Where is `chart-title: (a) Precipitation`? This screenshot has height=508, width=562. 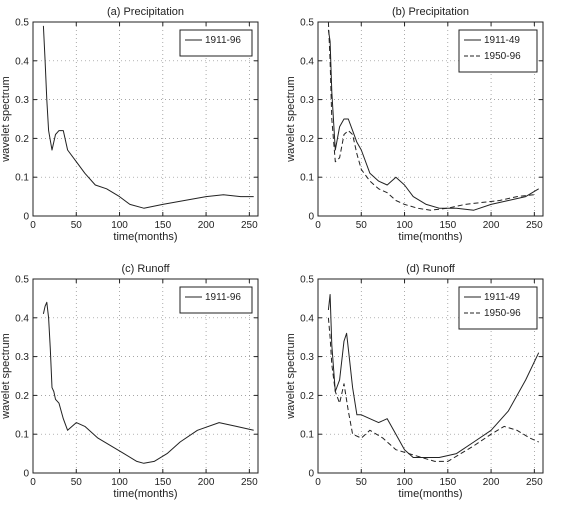 chart-title: (a) Precipitation is located at coordinates (145, 12).